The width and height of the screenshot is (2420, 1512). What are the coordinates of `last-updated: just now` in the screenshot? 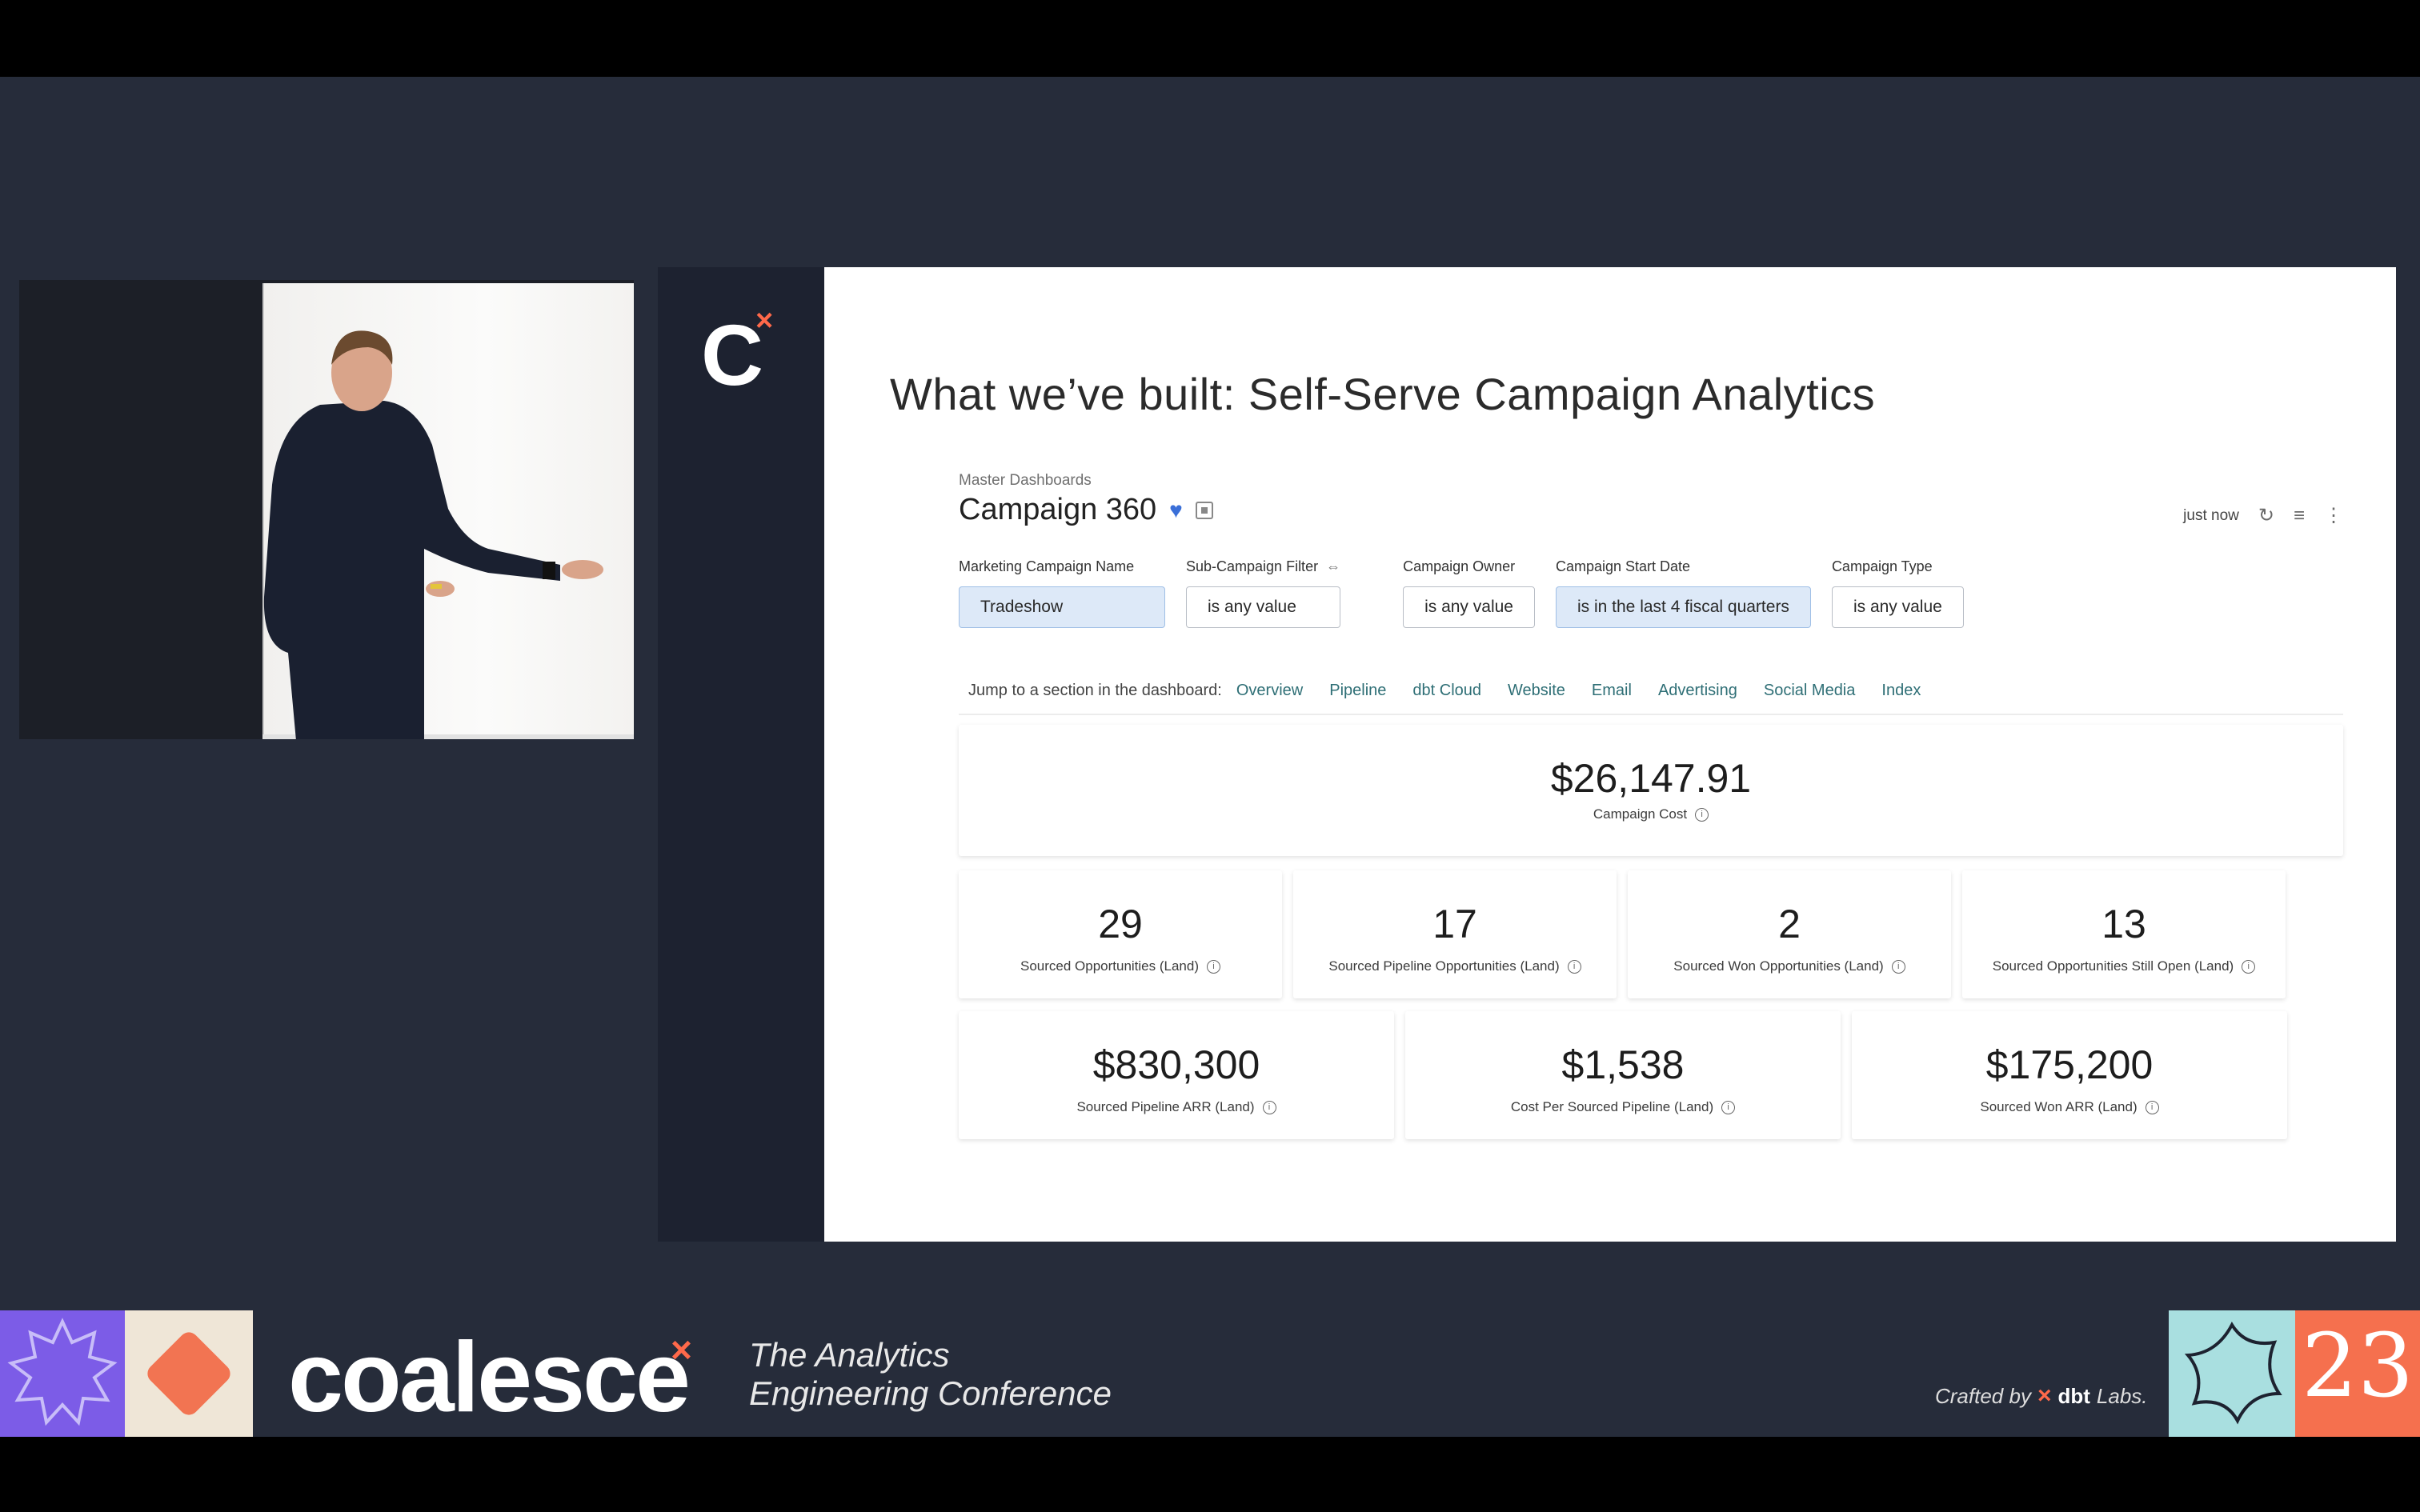 It's located at (2211, 515).